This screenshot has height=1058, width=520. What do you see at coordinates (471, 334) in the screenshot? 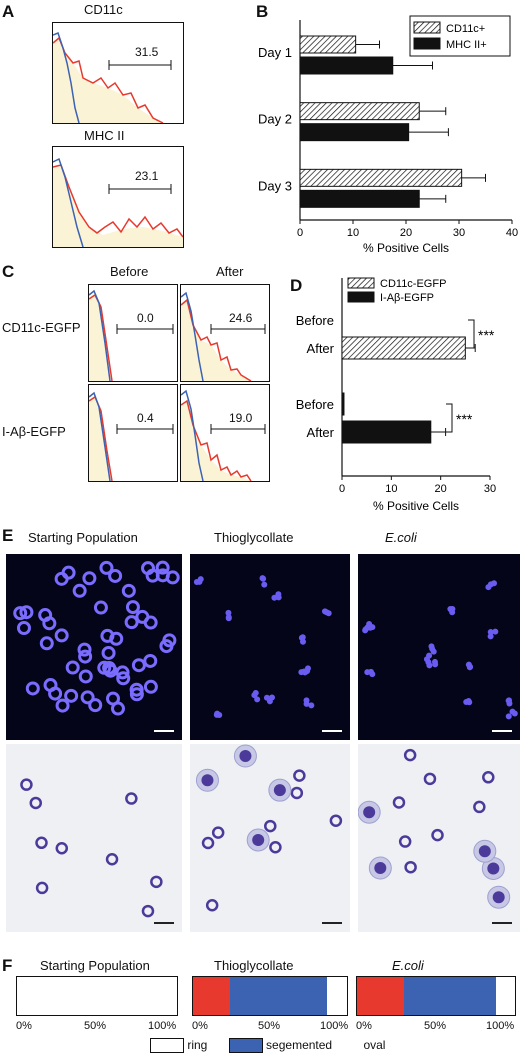
I see `d-sig-bracket` at bounding box center [471, 334].